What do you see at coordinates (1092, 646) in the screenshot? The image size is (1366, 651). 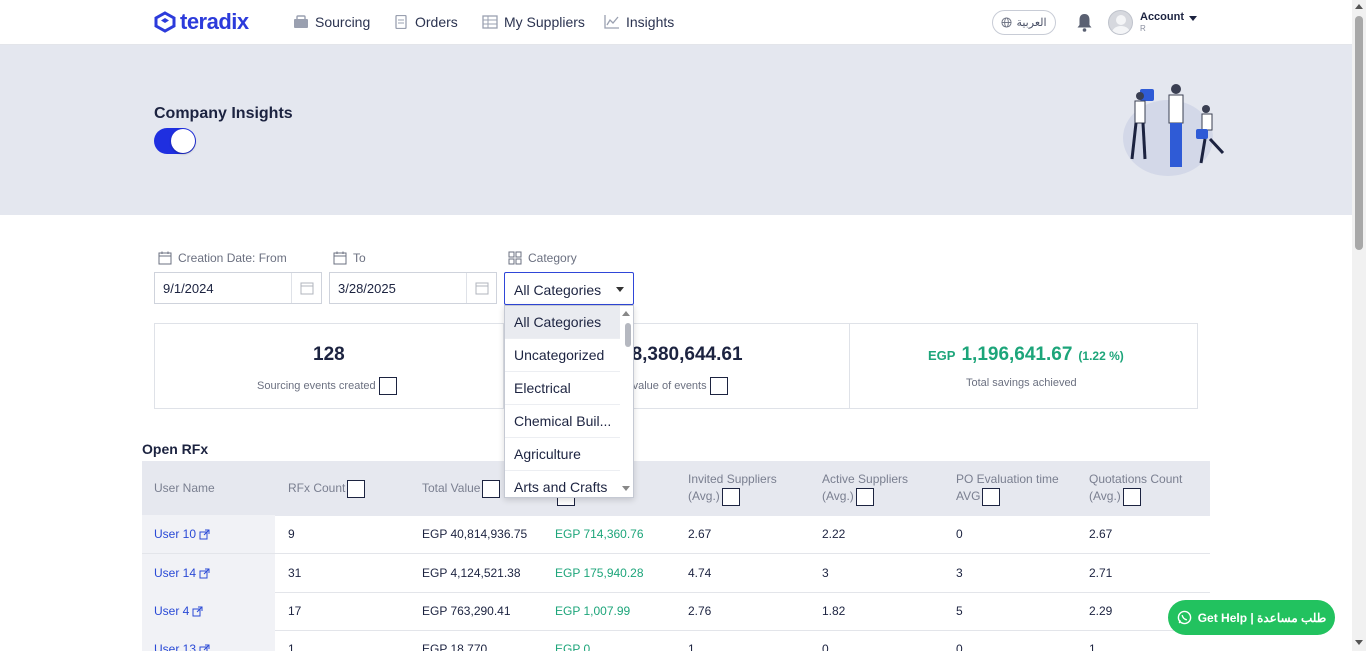 I see `quotations-count: 1` at bounding box center [1092, 646].